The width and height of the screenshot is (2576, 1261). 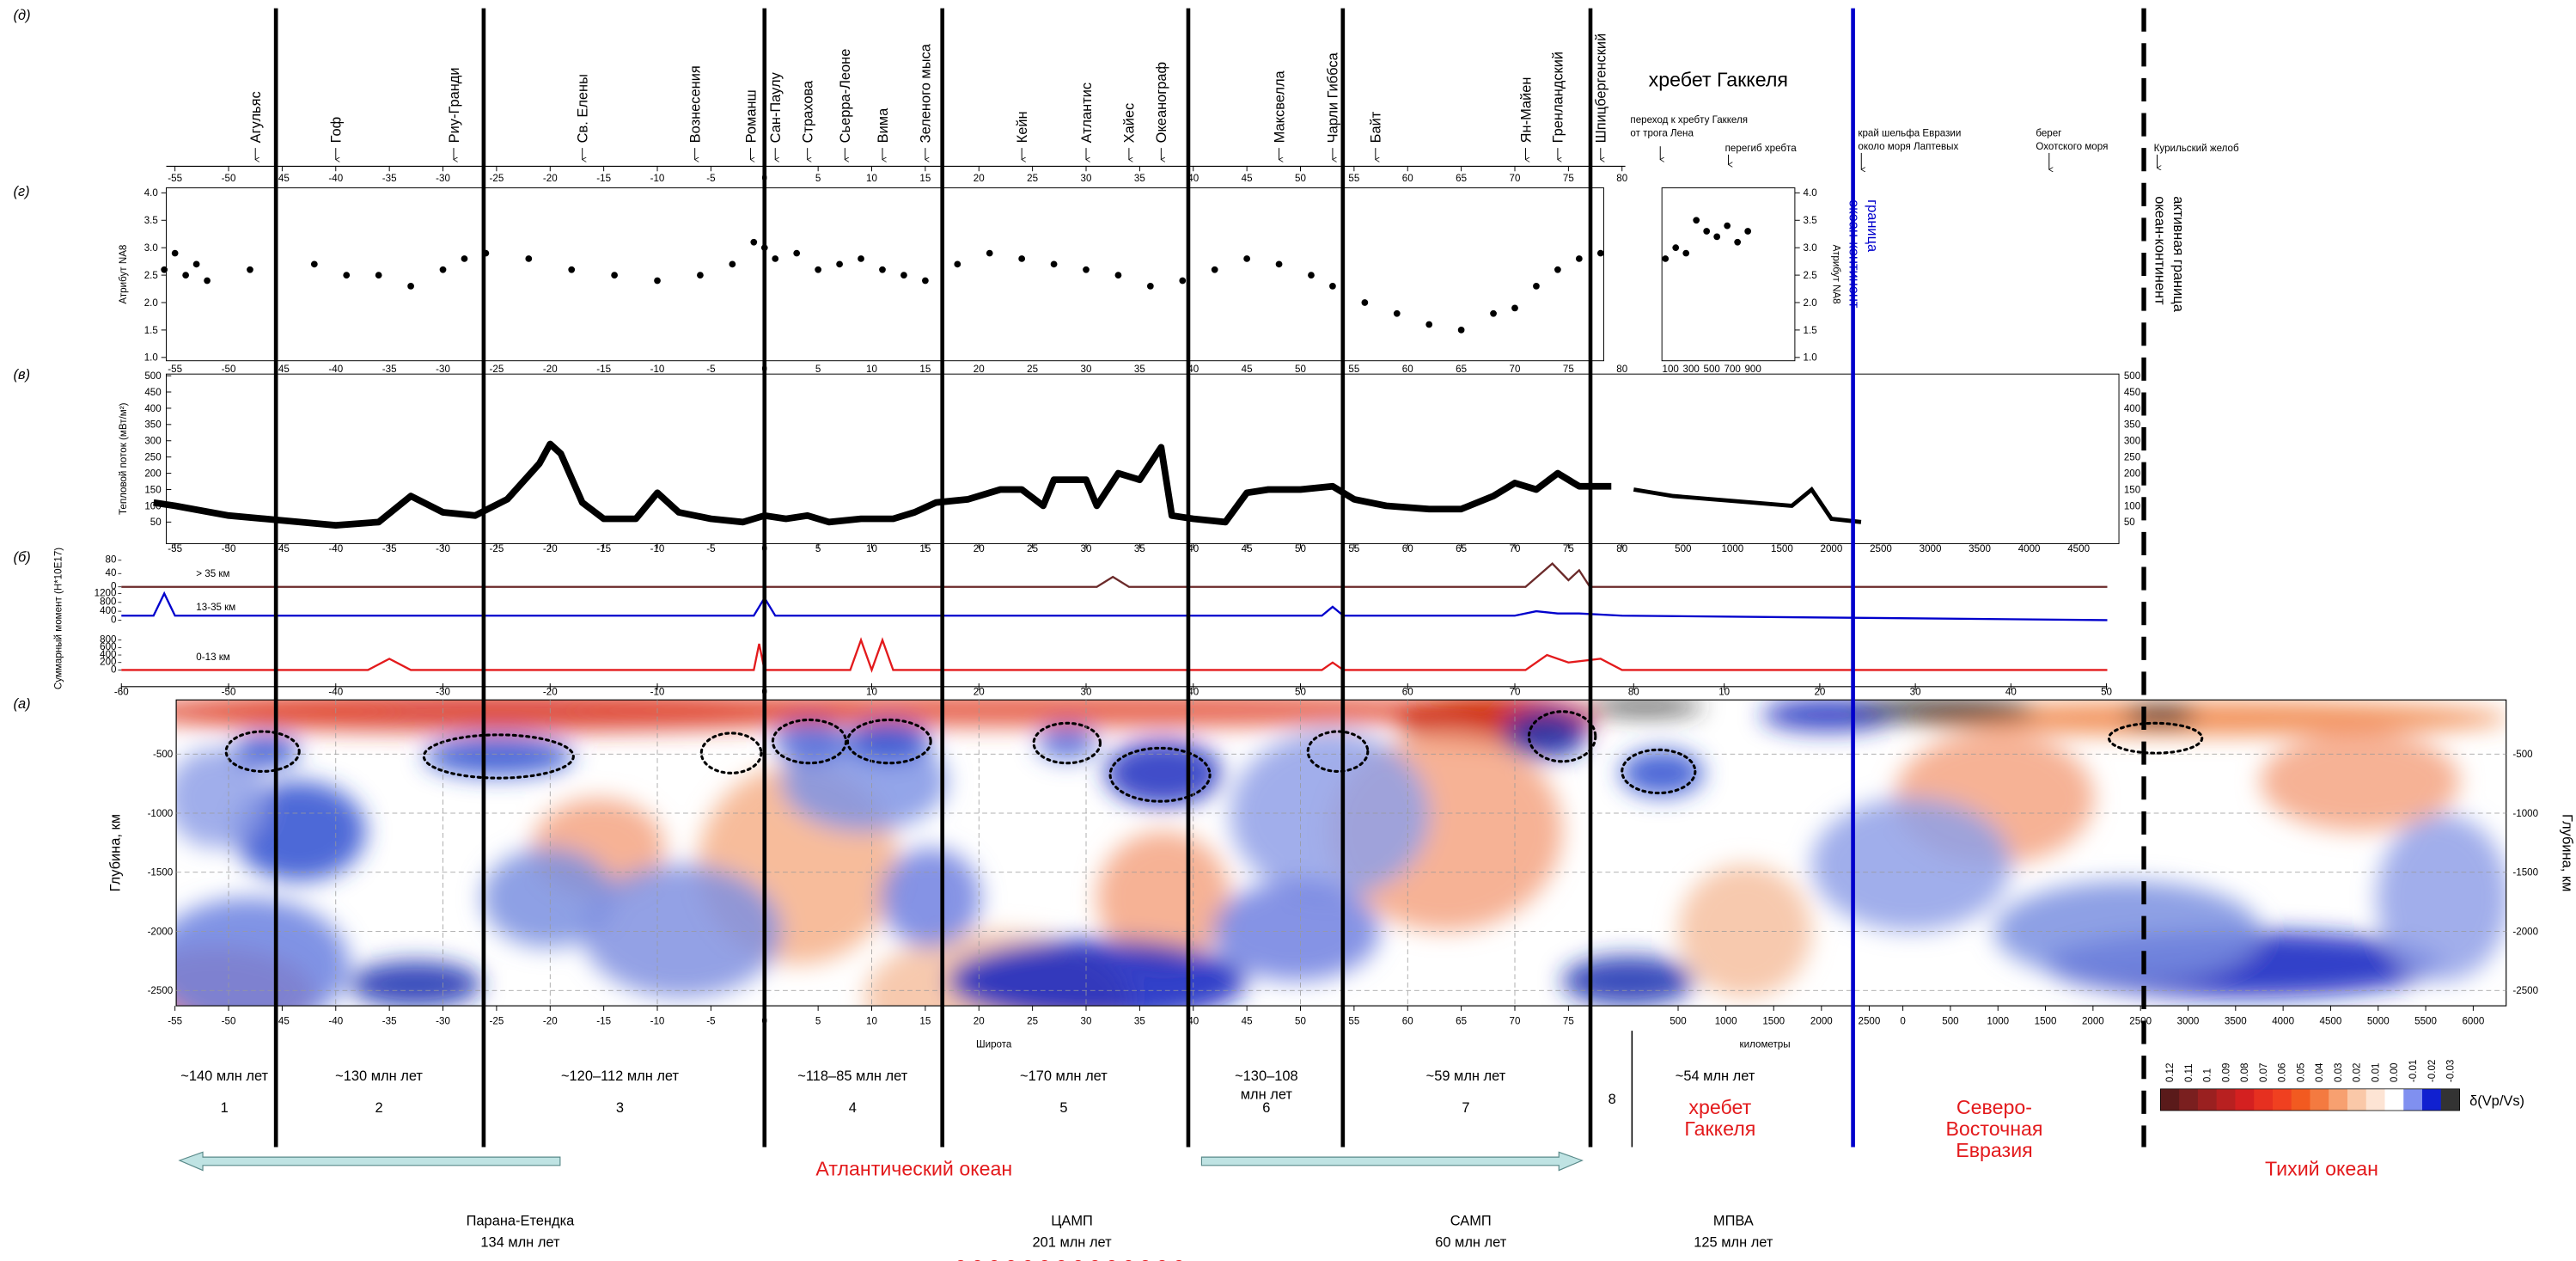 What do you see at coordinates (818, 178) in the screenshot?
I see `x-tick-label: 5` at bounding box center [818, 178].